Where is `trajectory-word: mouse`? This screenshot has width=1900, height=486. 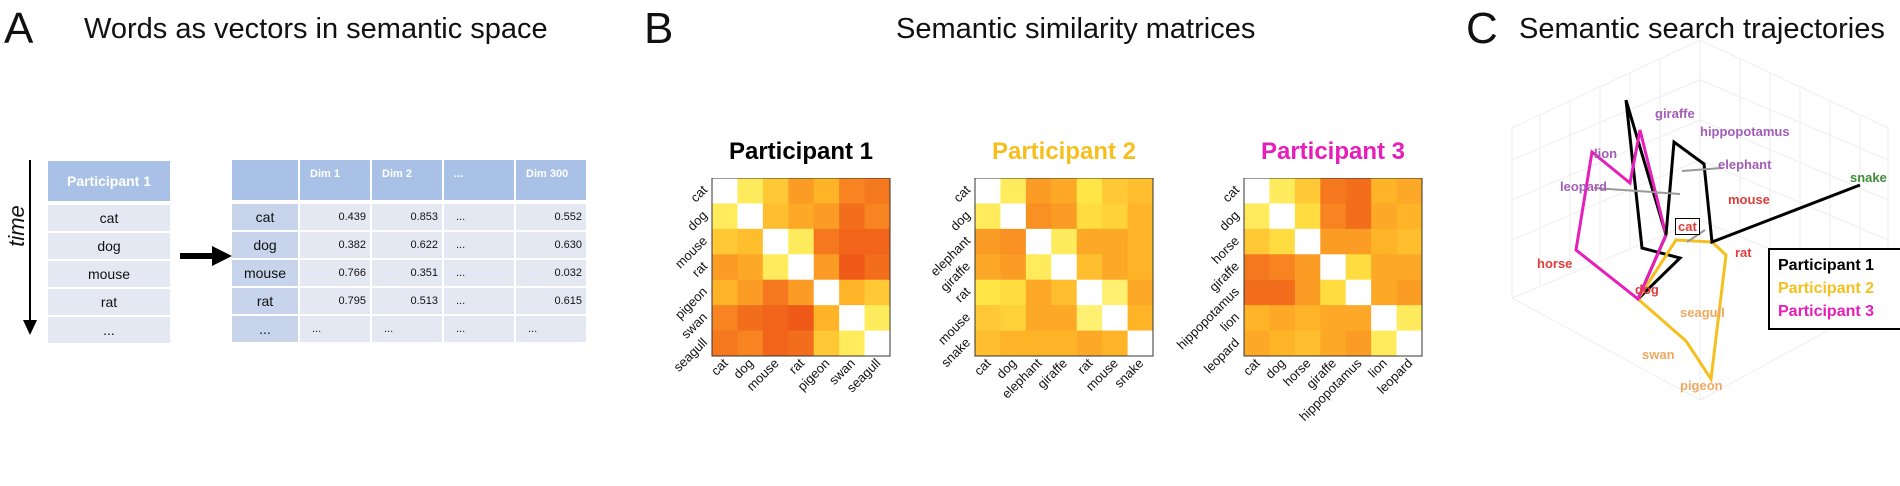
trajectory-word: mouse is located at coordinates (1749, 199).